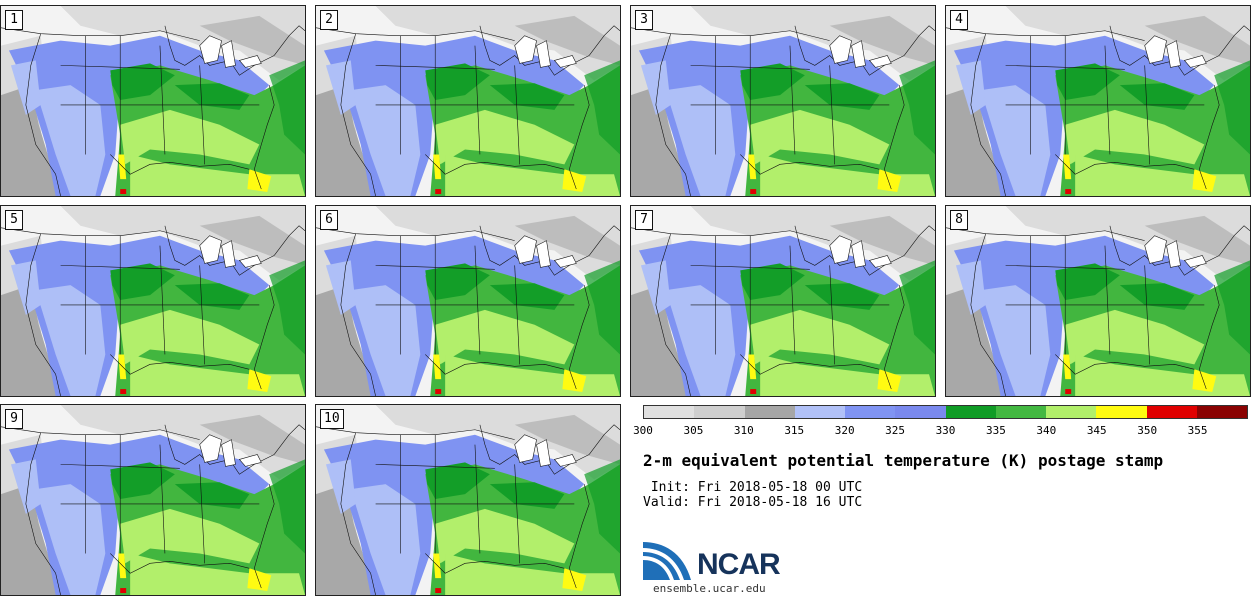 This screenshot has width=1260, height=597. What do you see at coordinates (945, 430) in the screenshot?
I see `colorbar-tick-label: 330` at bounding box center [945, 430].